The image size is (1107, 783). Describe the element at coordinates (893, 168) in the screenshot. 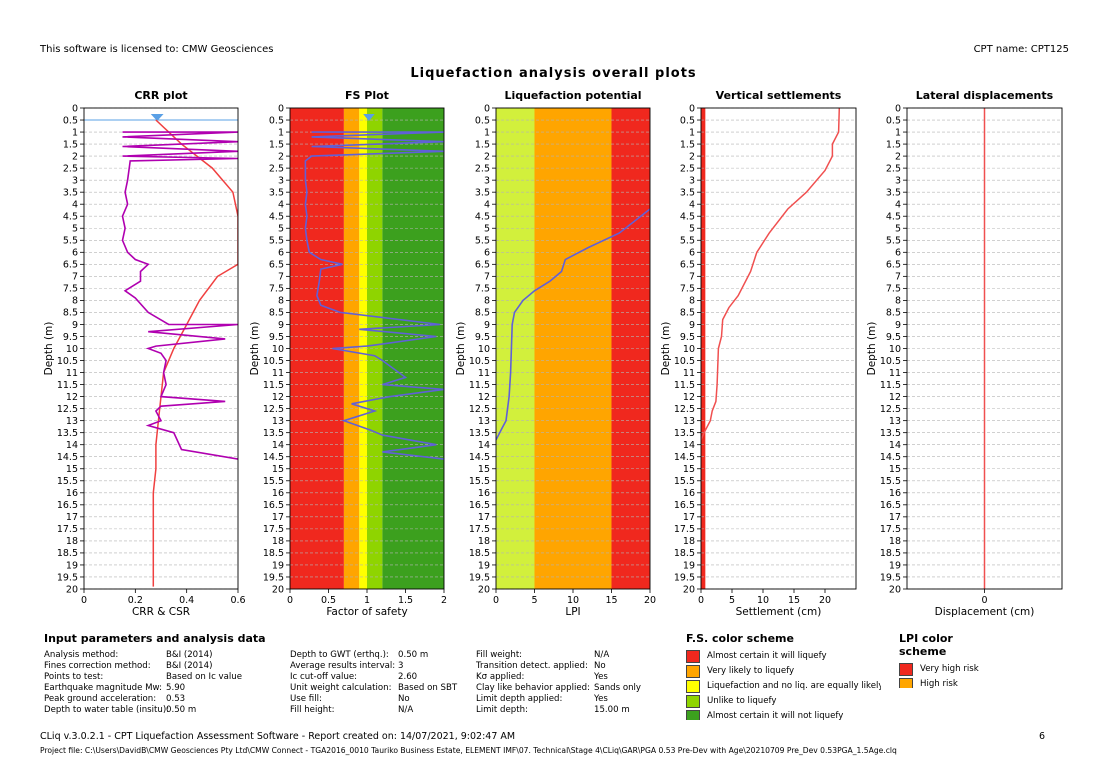

I see `y-tick-label: 2.5` at that location.